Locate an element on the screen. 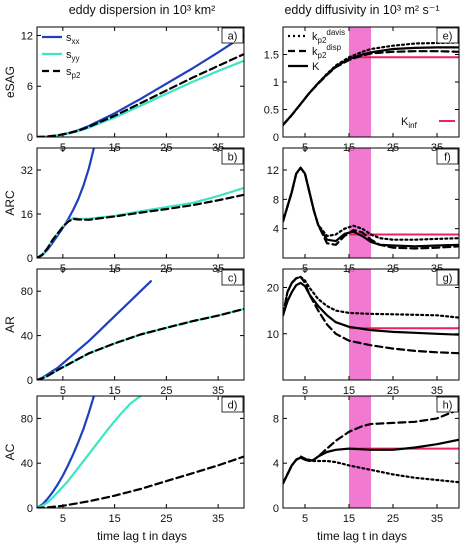 The height and width of the screenshot is (545, 474). left-title: eddy dispersion in 10³ km² is located at coordinates (142, 10).